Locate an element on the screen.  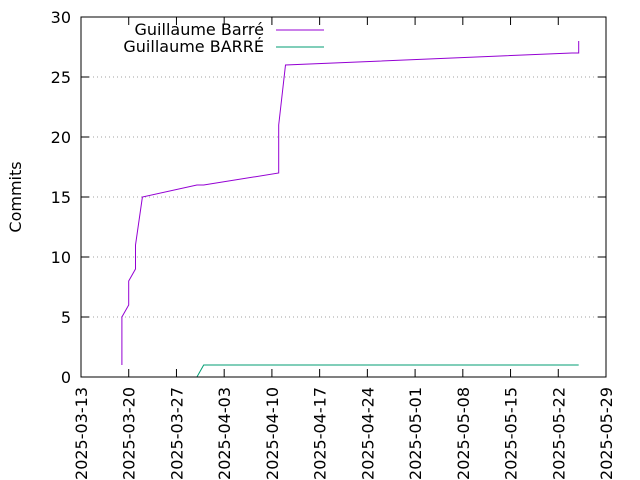
x-tick-label: 2025-03-27 is located at coordinates (176, 433).